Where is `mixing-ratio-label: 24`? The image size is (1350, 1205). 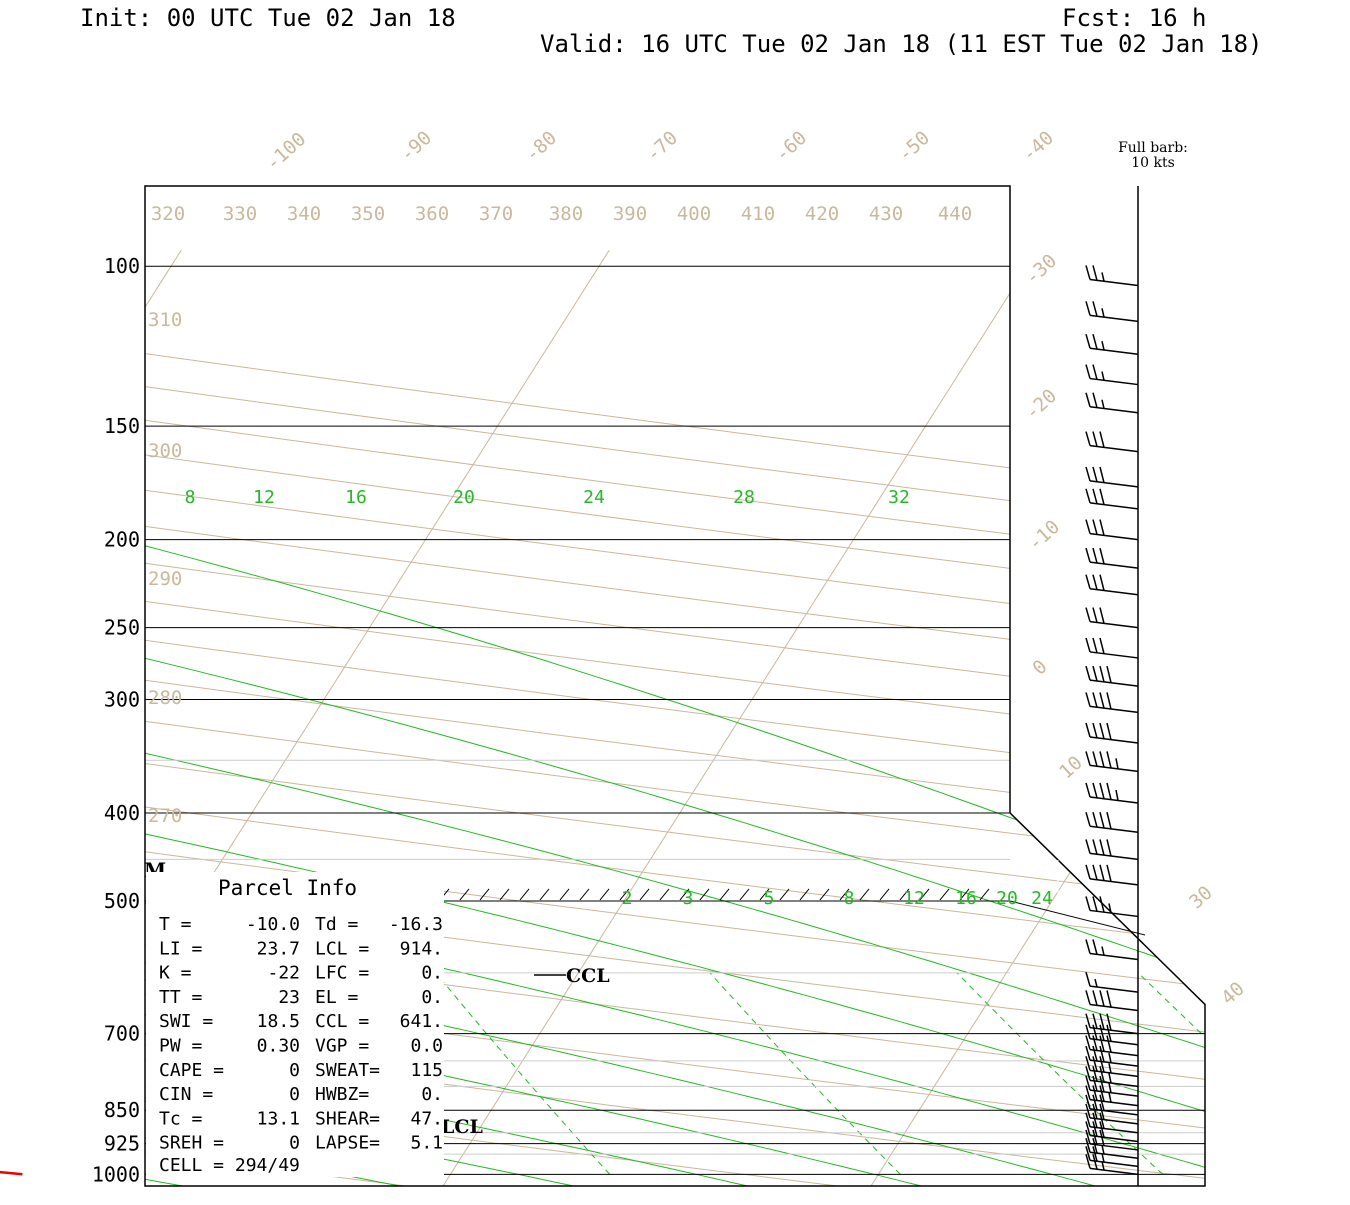
mixing-ratio-label: 24 is located at coordinates (1042, 898).